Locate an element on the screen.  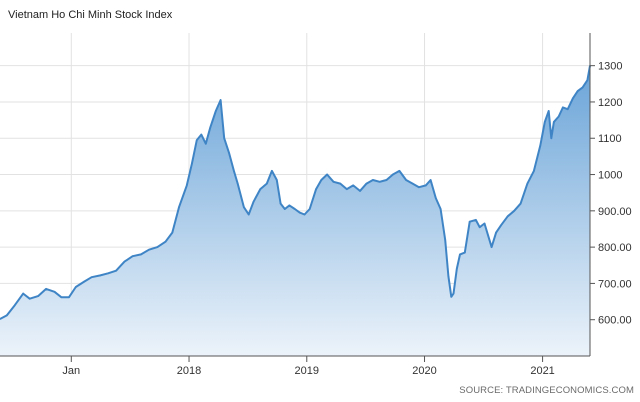
y-tick-label: 1000 is located at coordinates (610, 176).